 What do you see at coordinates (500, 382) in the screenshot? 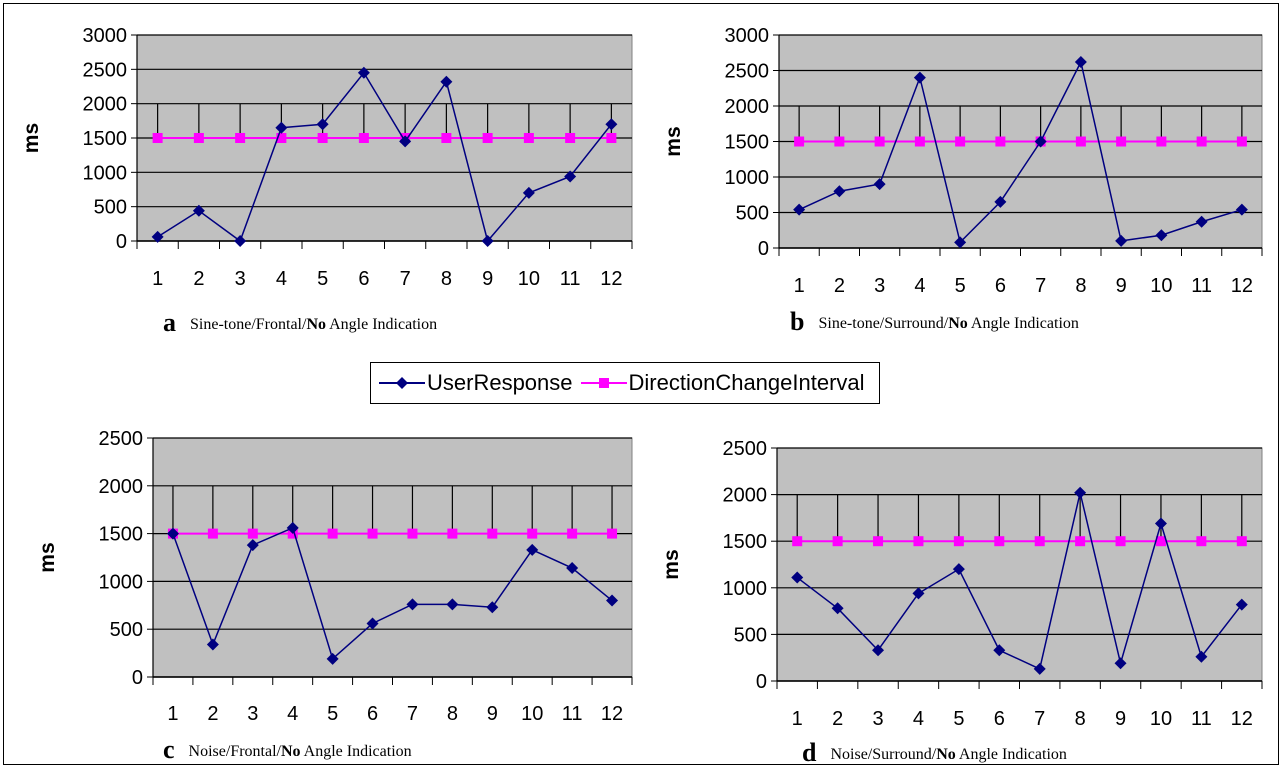
I see `legend-label-userresponse: UserResponse` at bounding box center [500, 382].